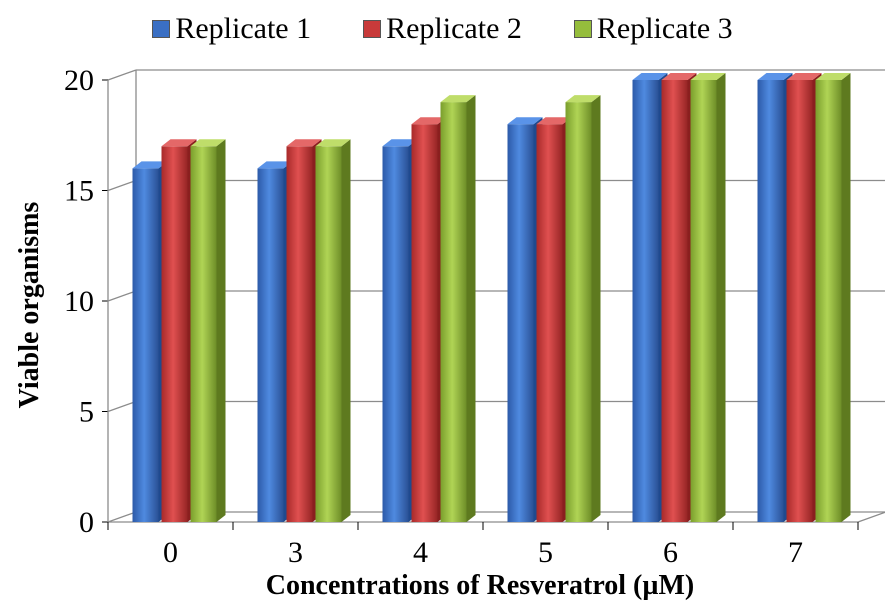 The image size is (885, 603). I want to click on x-tick-label-4: 4, so click(420, 552).